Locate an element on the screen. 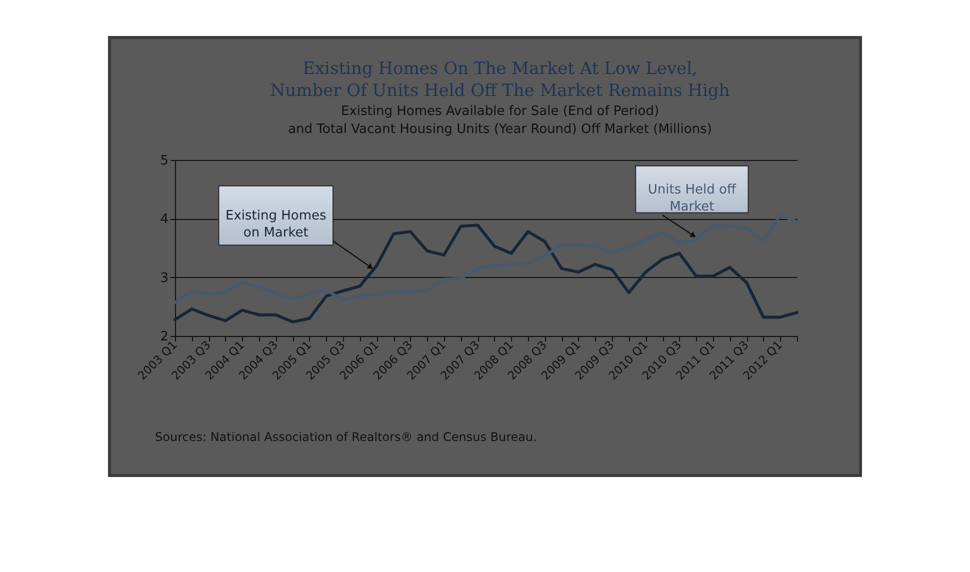 The height and width of the screenshot is (572, 970). line-series is located at coordinates (486, 274).